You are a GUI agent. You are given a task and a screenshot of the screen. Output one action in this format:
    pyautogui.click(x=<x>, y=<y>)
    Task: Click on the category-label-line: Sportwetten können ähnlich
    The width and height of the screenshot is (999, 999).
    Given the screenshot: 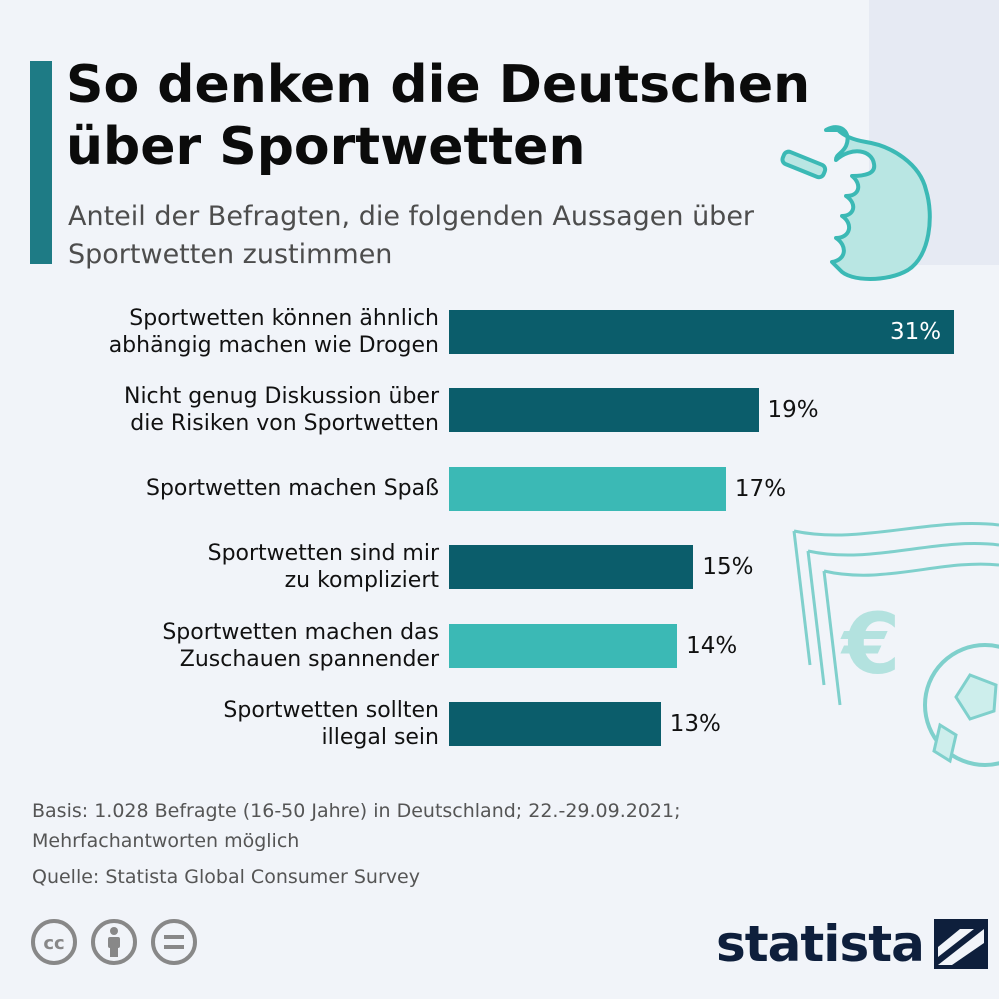 What is the action you would take?
    pyautogui.click(x=284, y=318)
    